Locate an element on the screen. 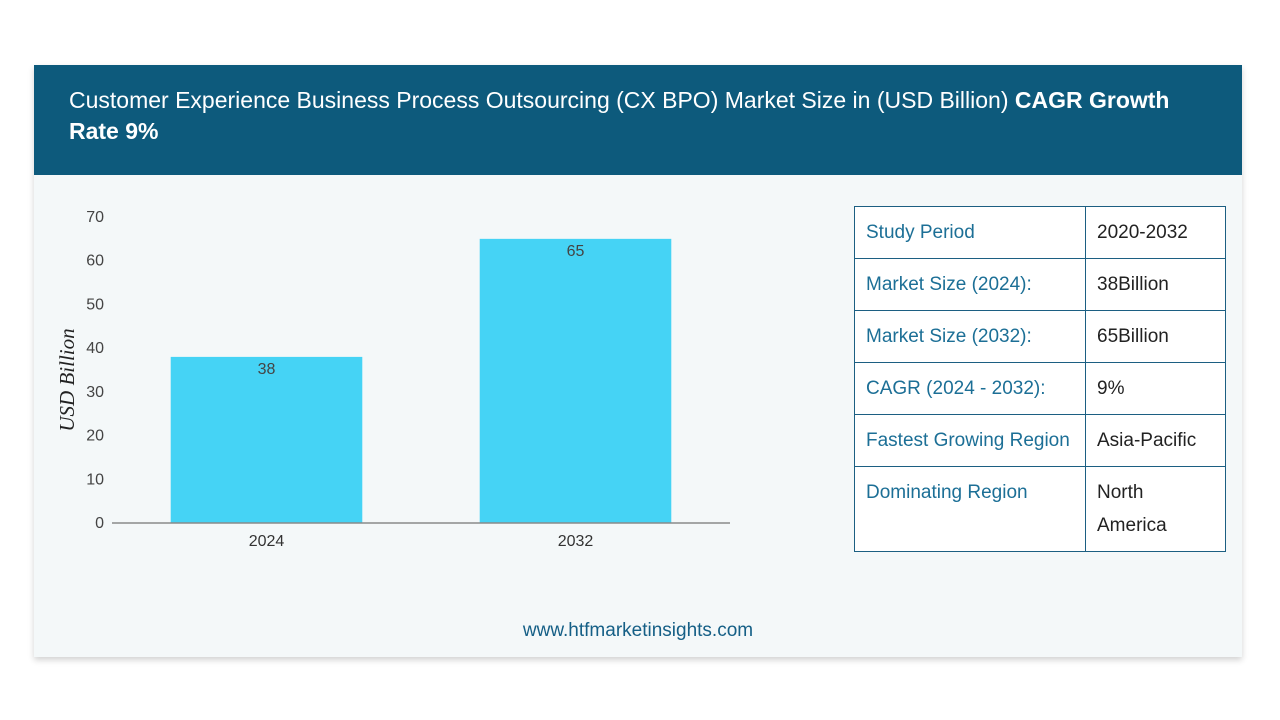  table-row: Study Period 2020-2032 is located at coordinates (1040, 232).